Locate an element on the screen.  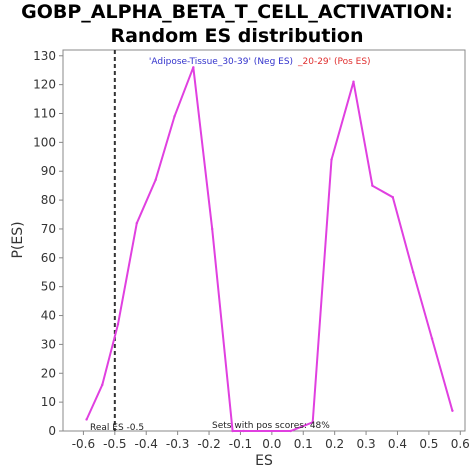
y-axis-label: P(ES) is located at coordinates (18, 239).